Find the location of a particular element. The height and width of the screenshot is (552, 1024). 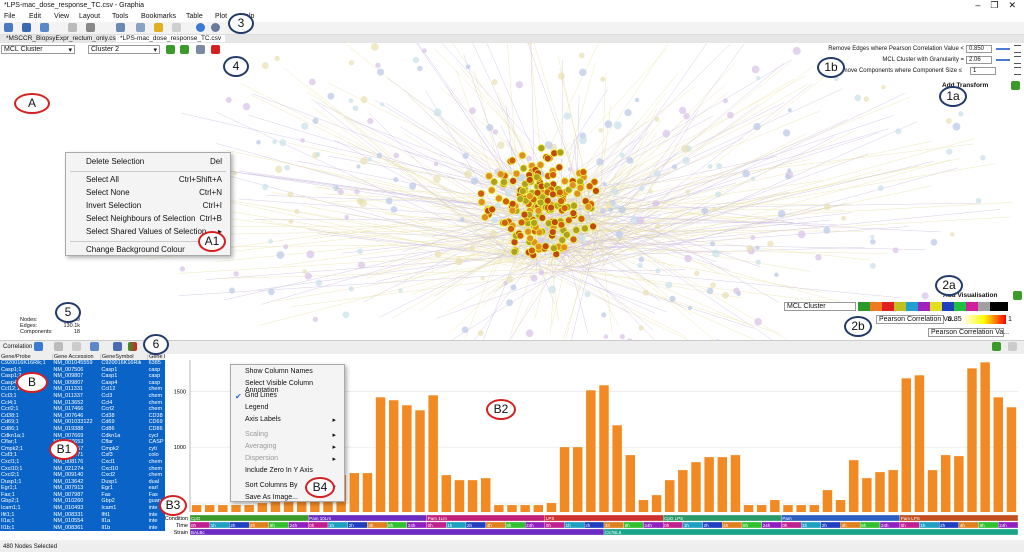

prev-button is located at coordinates (170, 49).